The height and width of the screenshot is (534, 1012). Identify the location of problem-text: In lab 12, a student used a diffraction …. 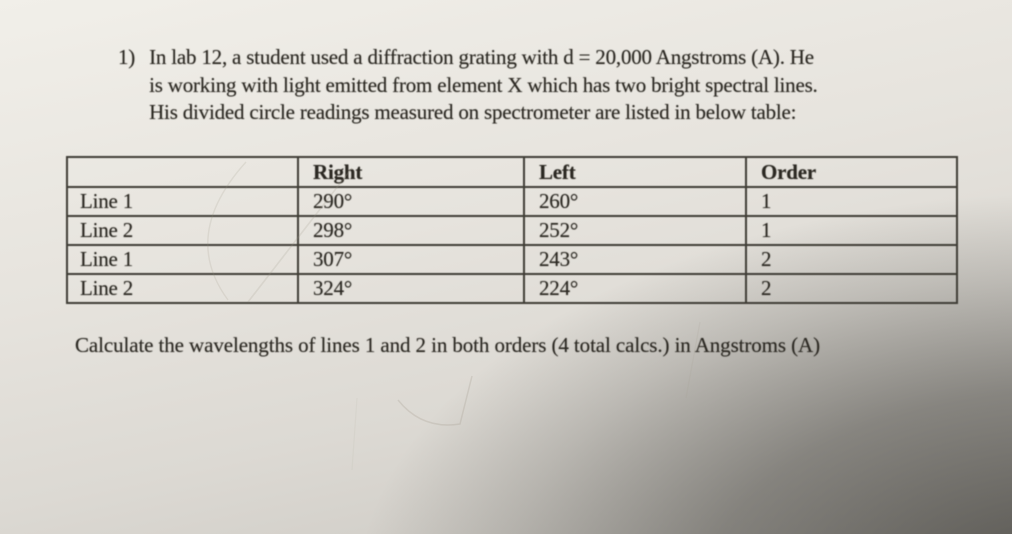
(483, 85).